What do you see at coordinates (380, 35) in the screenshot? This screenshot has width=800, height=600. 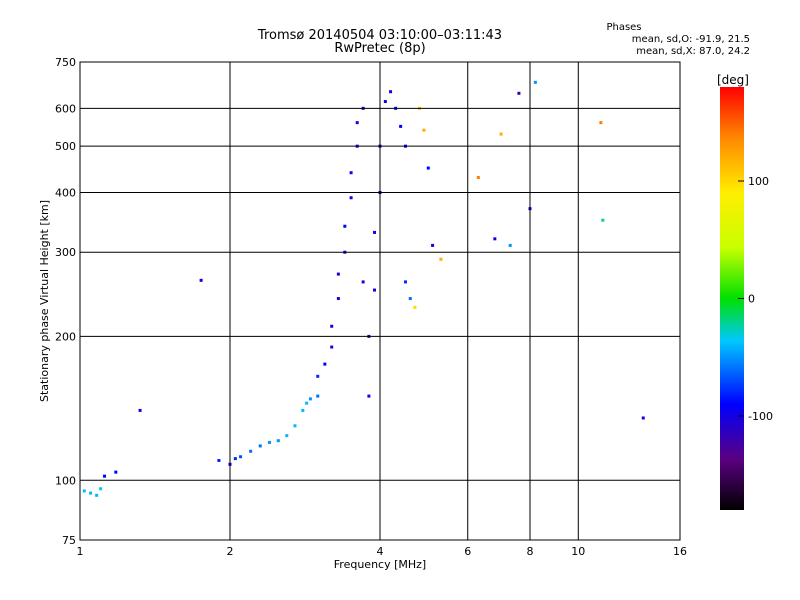 I see `chart-title: Tromsø 20140504 03:10:00–03:11:43` at bounding box center [380, 35].